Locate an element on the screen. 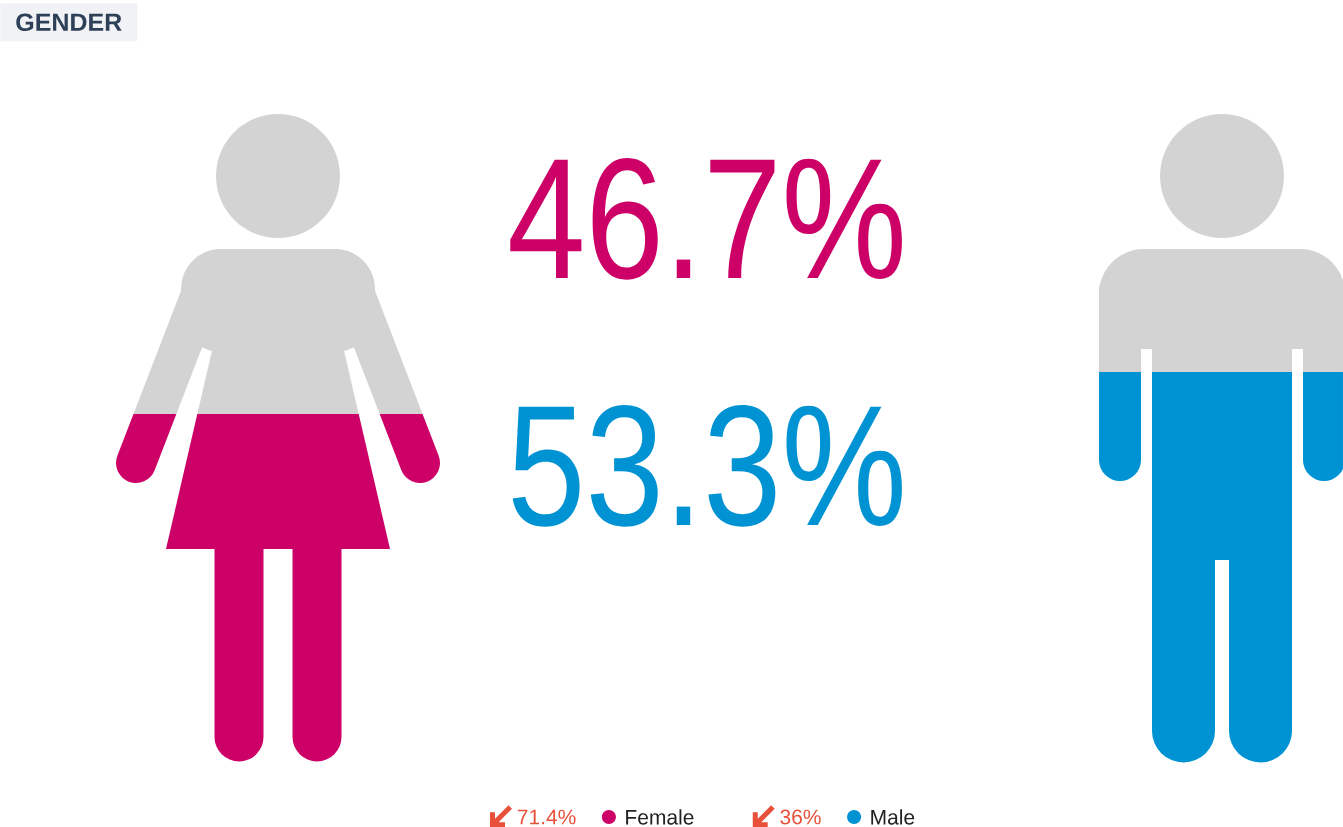 This screenshot has width=1343, height=827. text: GENDER is located at coordinates (69, 22).